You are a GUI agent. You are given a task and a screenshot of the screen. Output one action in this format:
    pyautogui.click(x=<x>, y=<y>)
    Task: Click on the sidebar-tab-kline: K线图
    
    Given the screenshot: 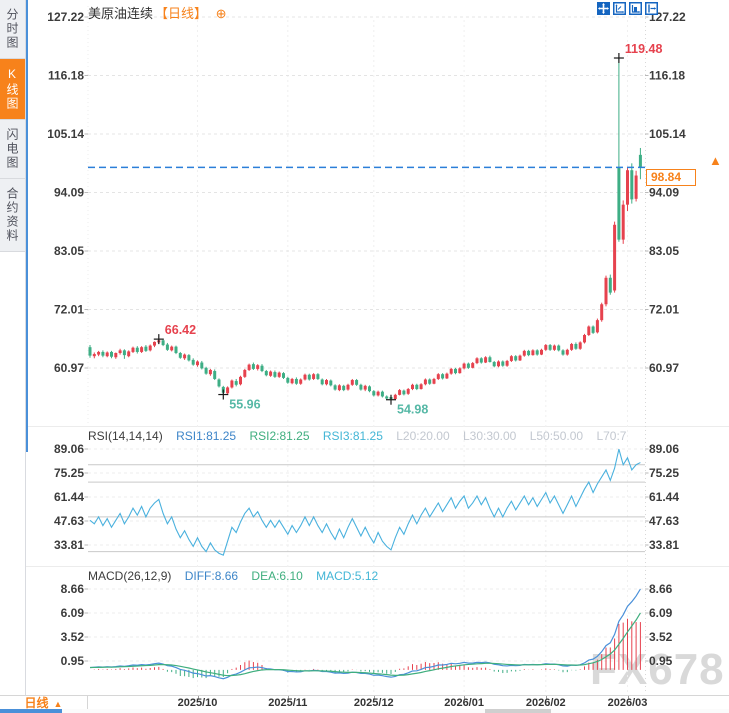 What is the action you would take?
    pyautogui.click(x=12, y=89)
    